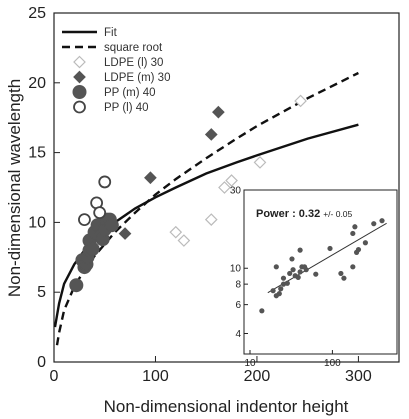 This screenshot has width=409, height=419. Describe the element at coordinates (332, 363) in the screenshot. I see `inset-x-tick-label-1: 100` at that location.